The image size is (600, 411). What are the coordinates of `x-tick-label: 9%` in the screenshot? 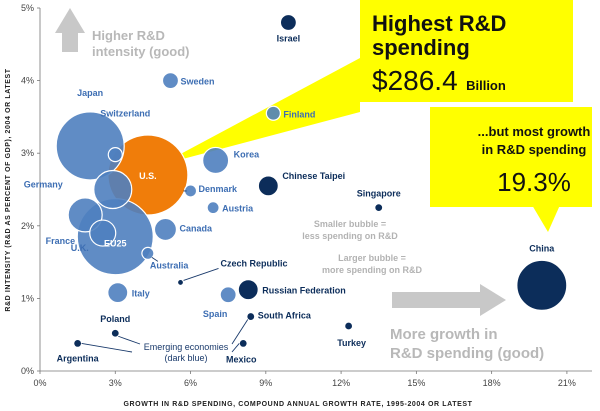 It's located at (265, 383).